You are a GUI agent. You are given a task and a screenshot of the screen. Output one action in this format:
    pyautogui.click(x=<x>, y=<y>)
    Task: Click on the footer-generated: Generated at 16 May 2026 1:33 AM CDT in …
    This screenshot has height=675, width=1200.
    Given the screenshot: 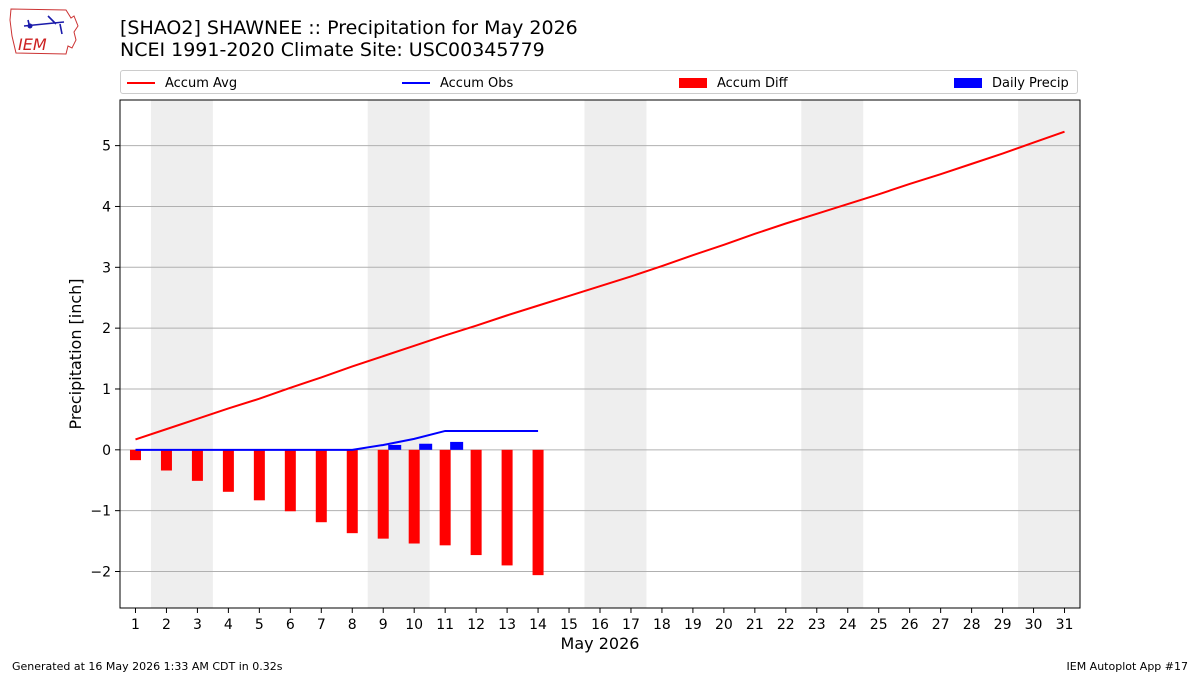 What is the action you would take?
    pyautogui.click(x=147, y=666)
    